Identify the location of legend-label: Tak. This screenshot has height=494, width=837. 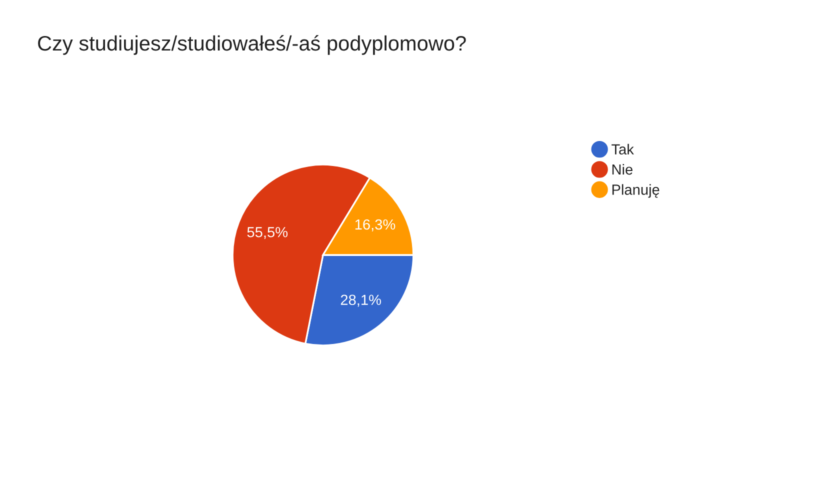
(623, 149).